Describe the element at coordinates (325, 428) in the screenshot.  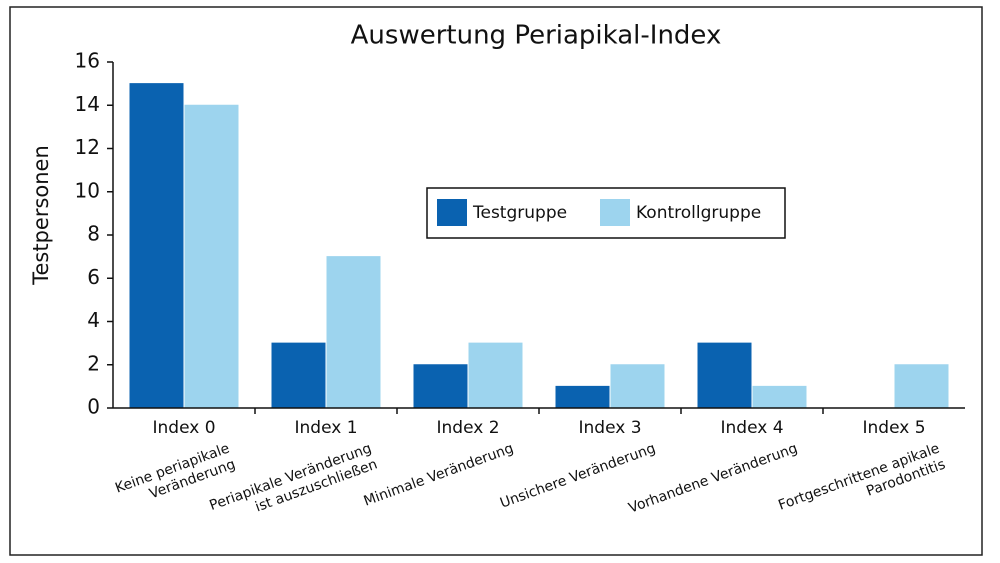
I see `x-tick-label: Index 1` at that location.